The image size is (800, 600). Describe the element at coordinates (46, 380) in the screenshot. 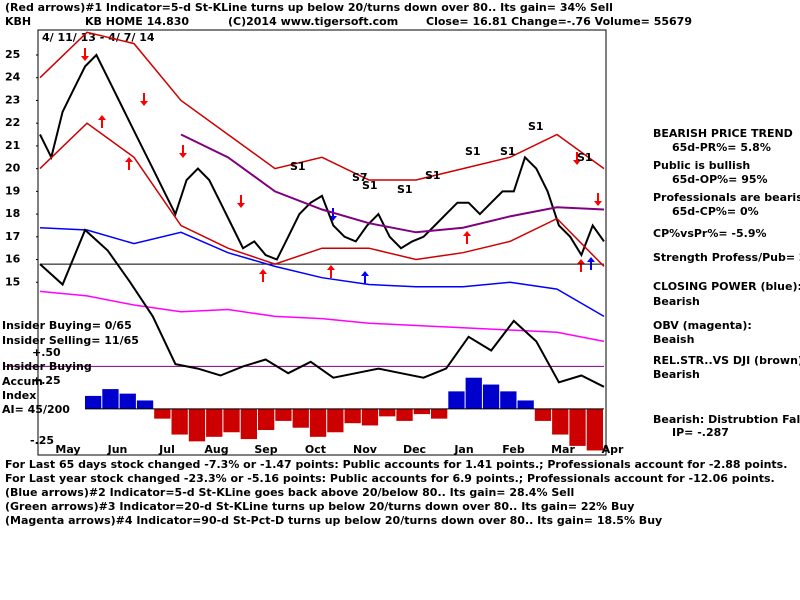

I see `left-panel-text: +.25` at that location.